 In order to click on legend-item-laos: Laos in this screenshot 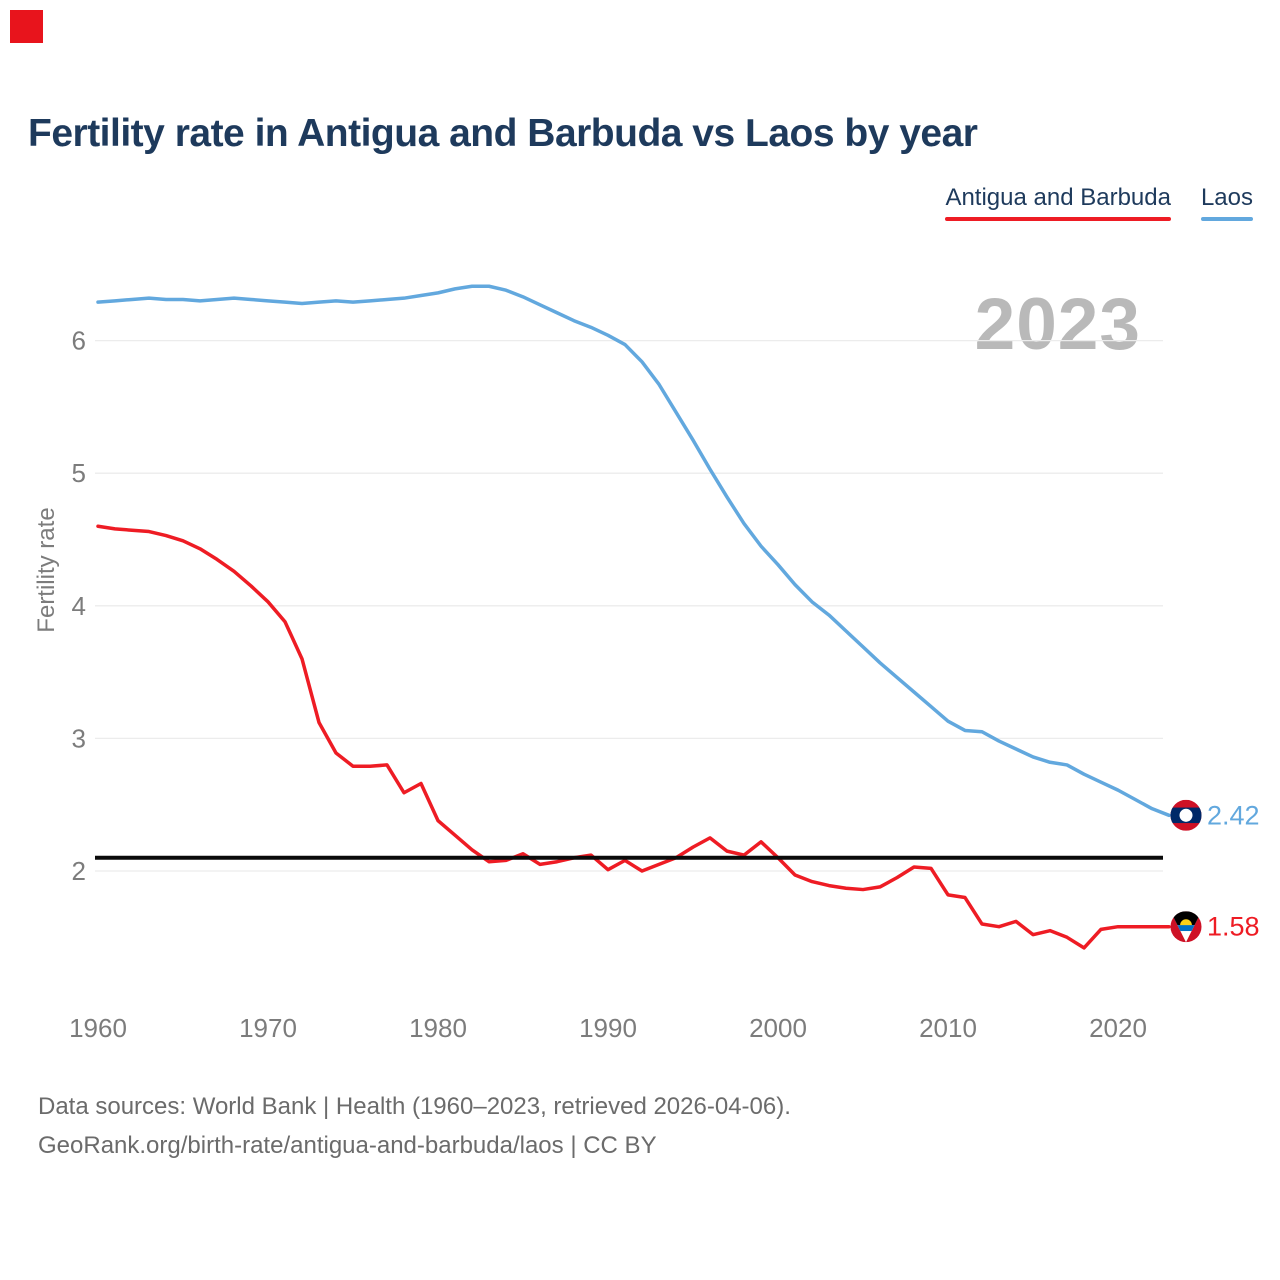, I will do `click(1226, 203)`.